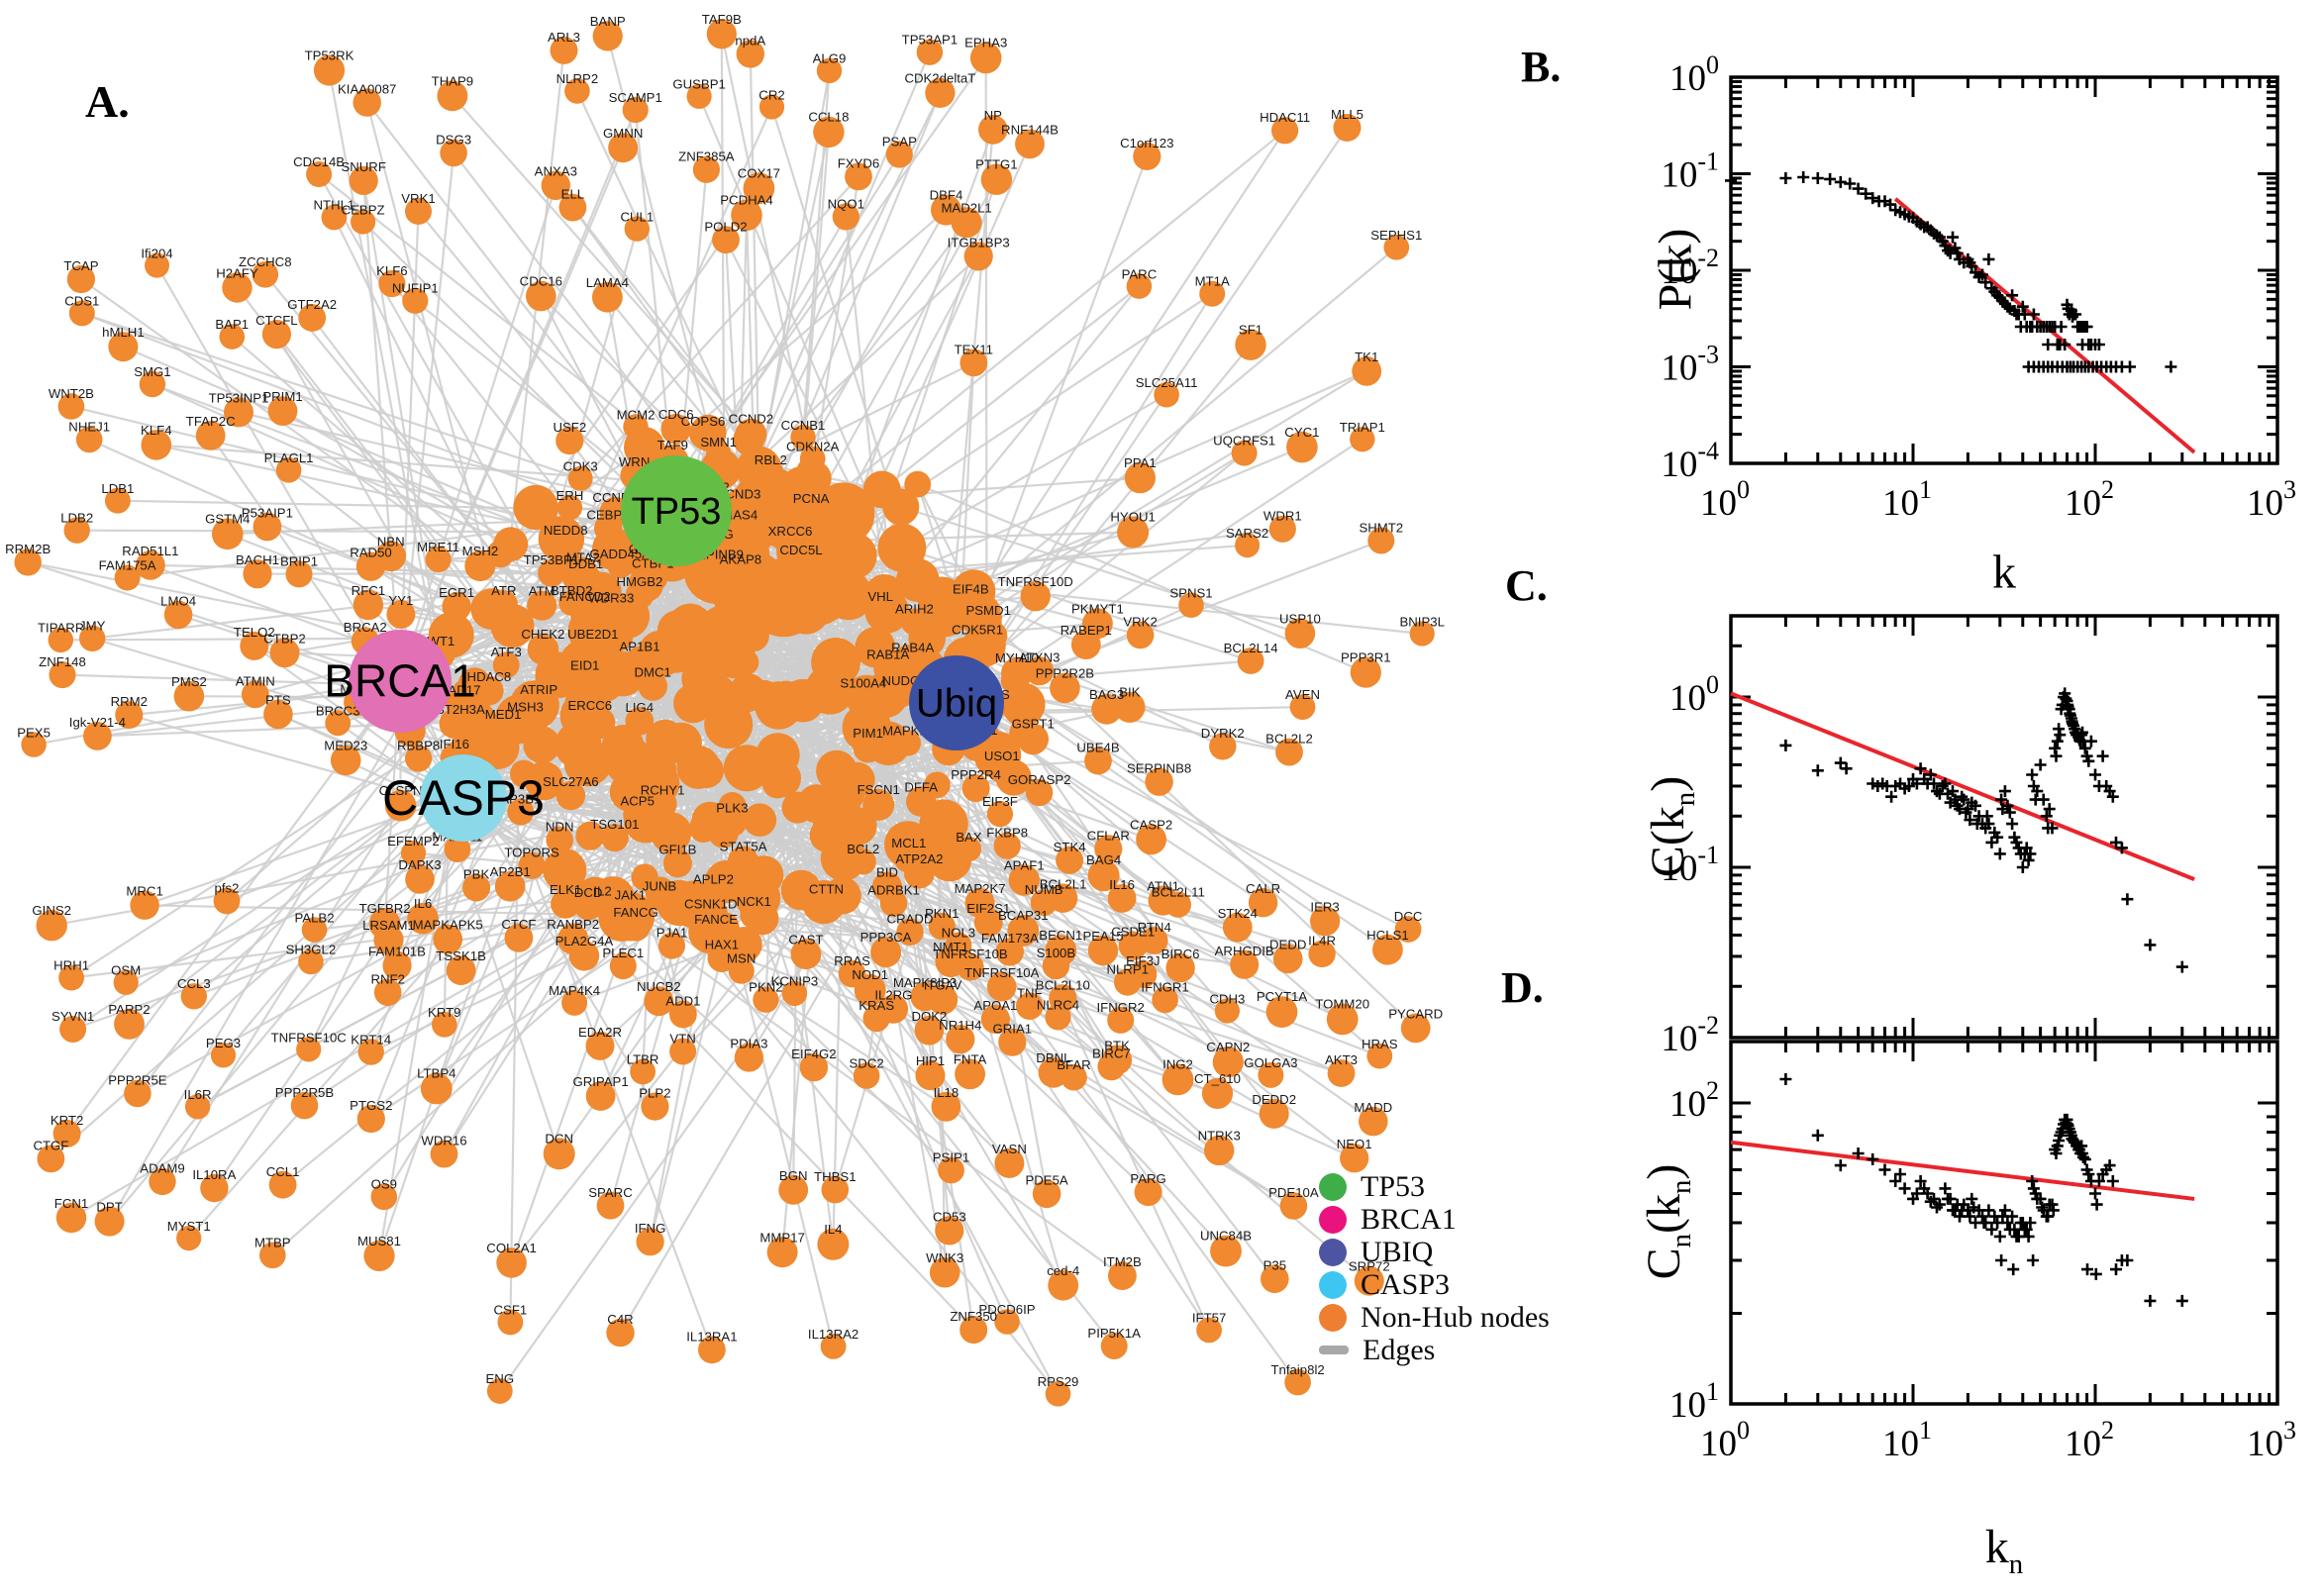  Describe the element at coordinates (1690, 1035) in the screenshot. I see `axis-tick-label: 10⁻²` at that location.